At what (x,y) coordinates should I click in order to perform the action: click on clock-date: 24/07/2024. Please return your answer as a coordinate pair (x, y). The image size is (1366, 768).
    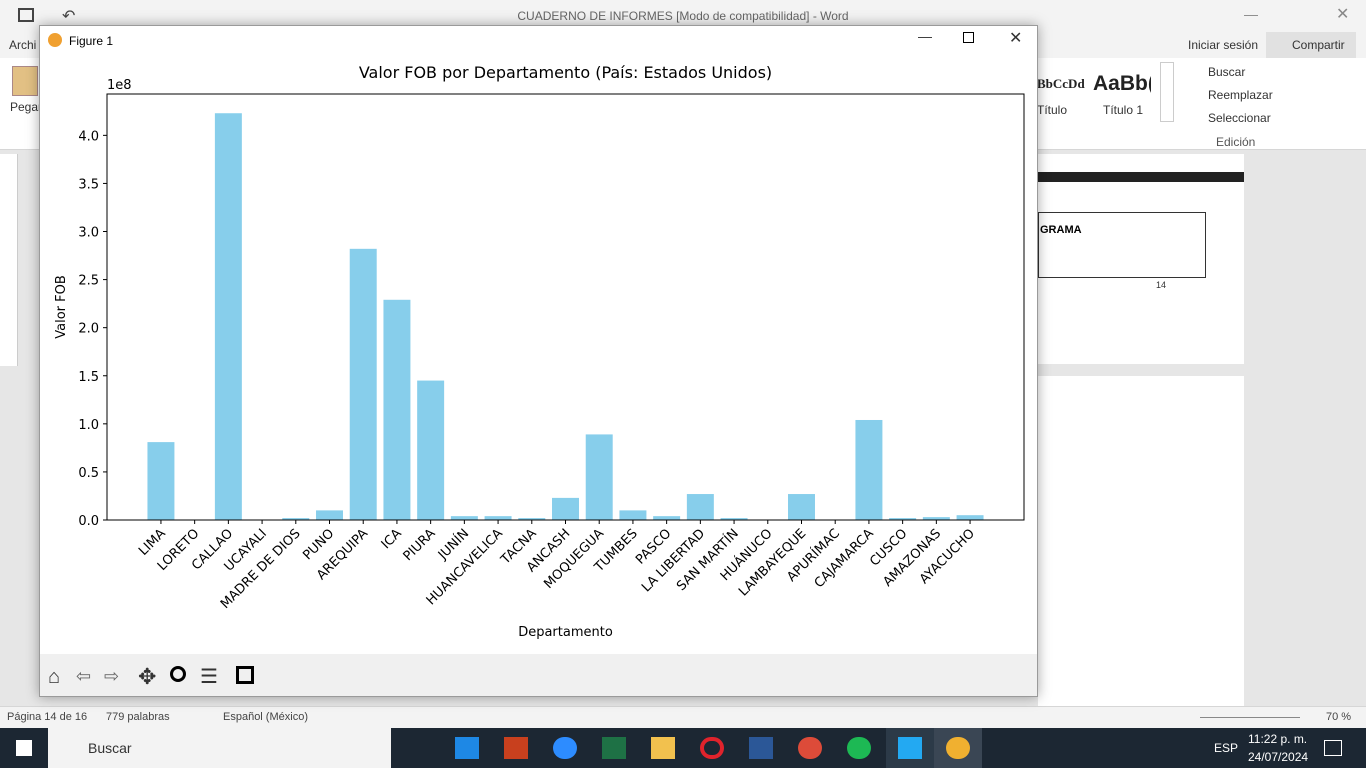
    Looking at the image, I should click on (1278, 757).